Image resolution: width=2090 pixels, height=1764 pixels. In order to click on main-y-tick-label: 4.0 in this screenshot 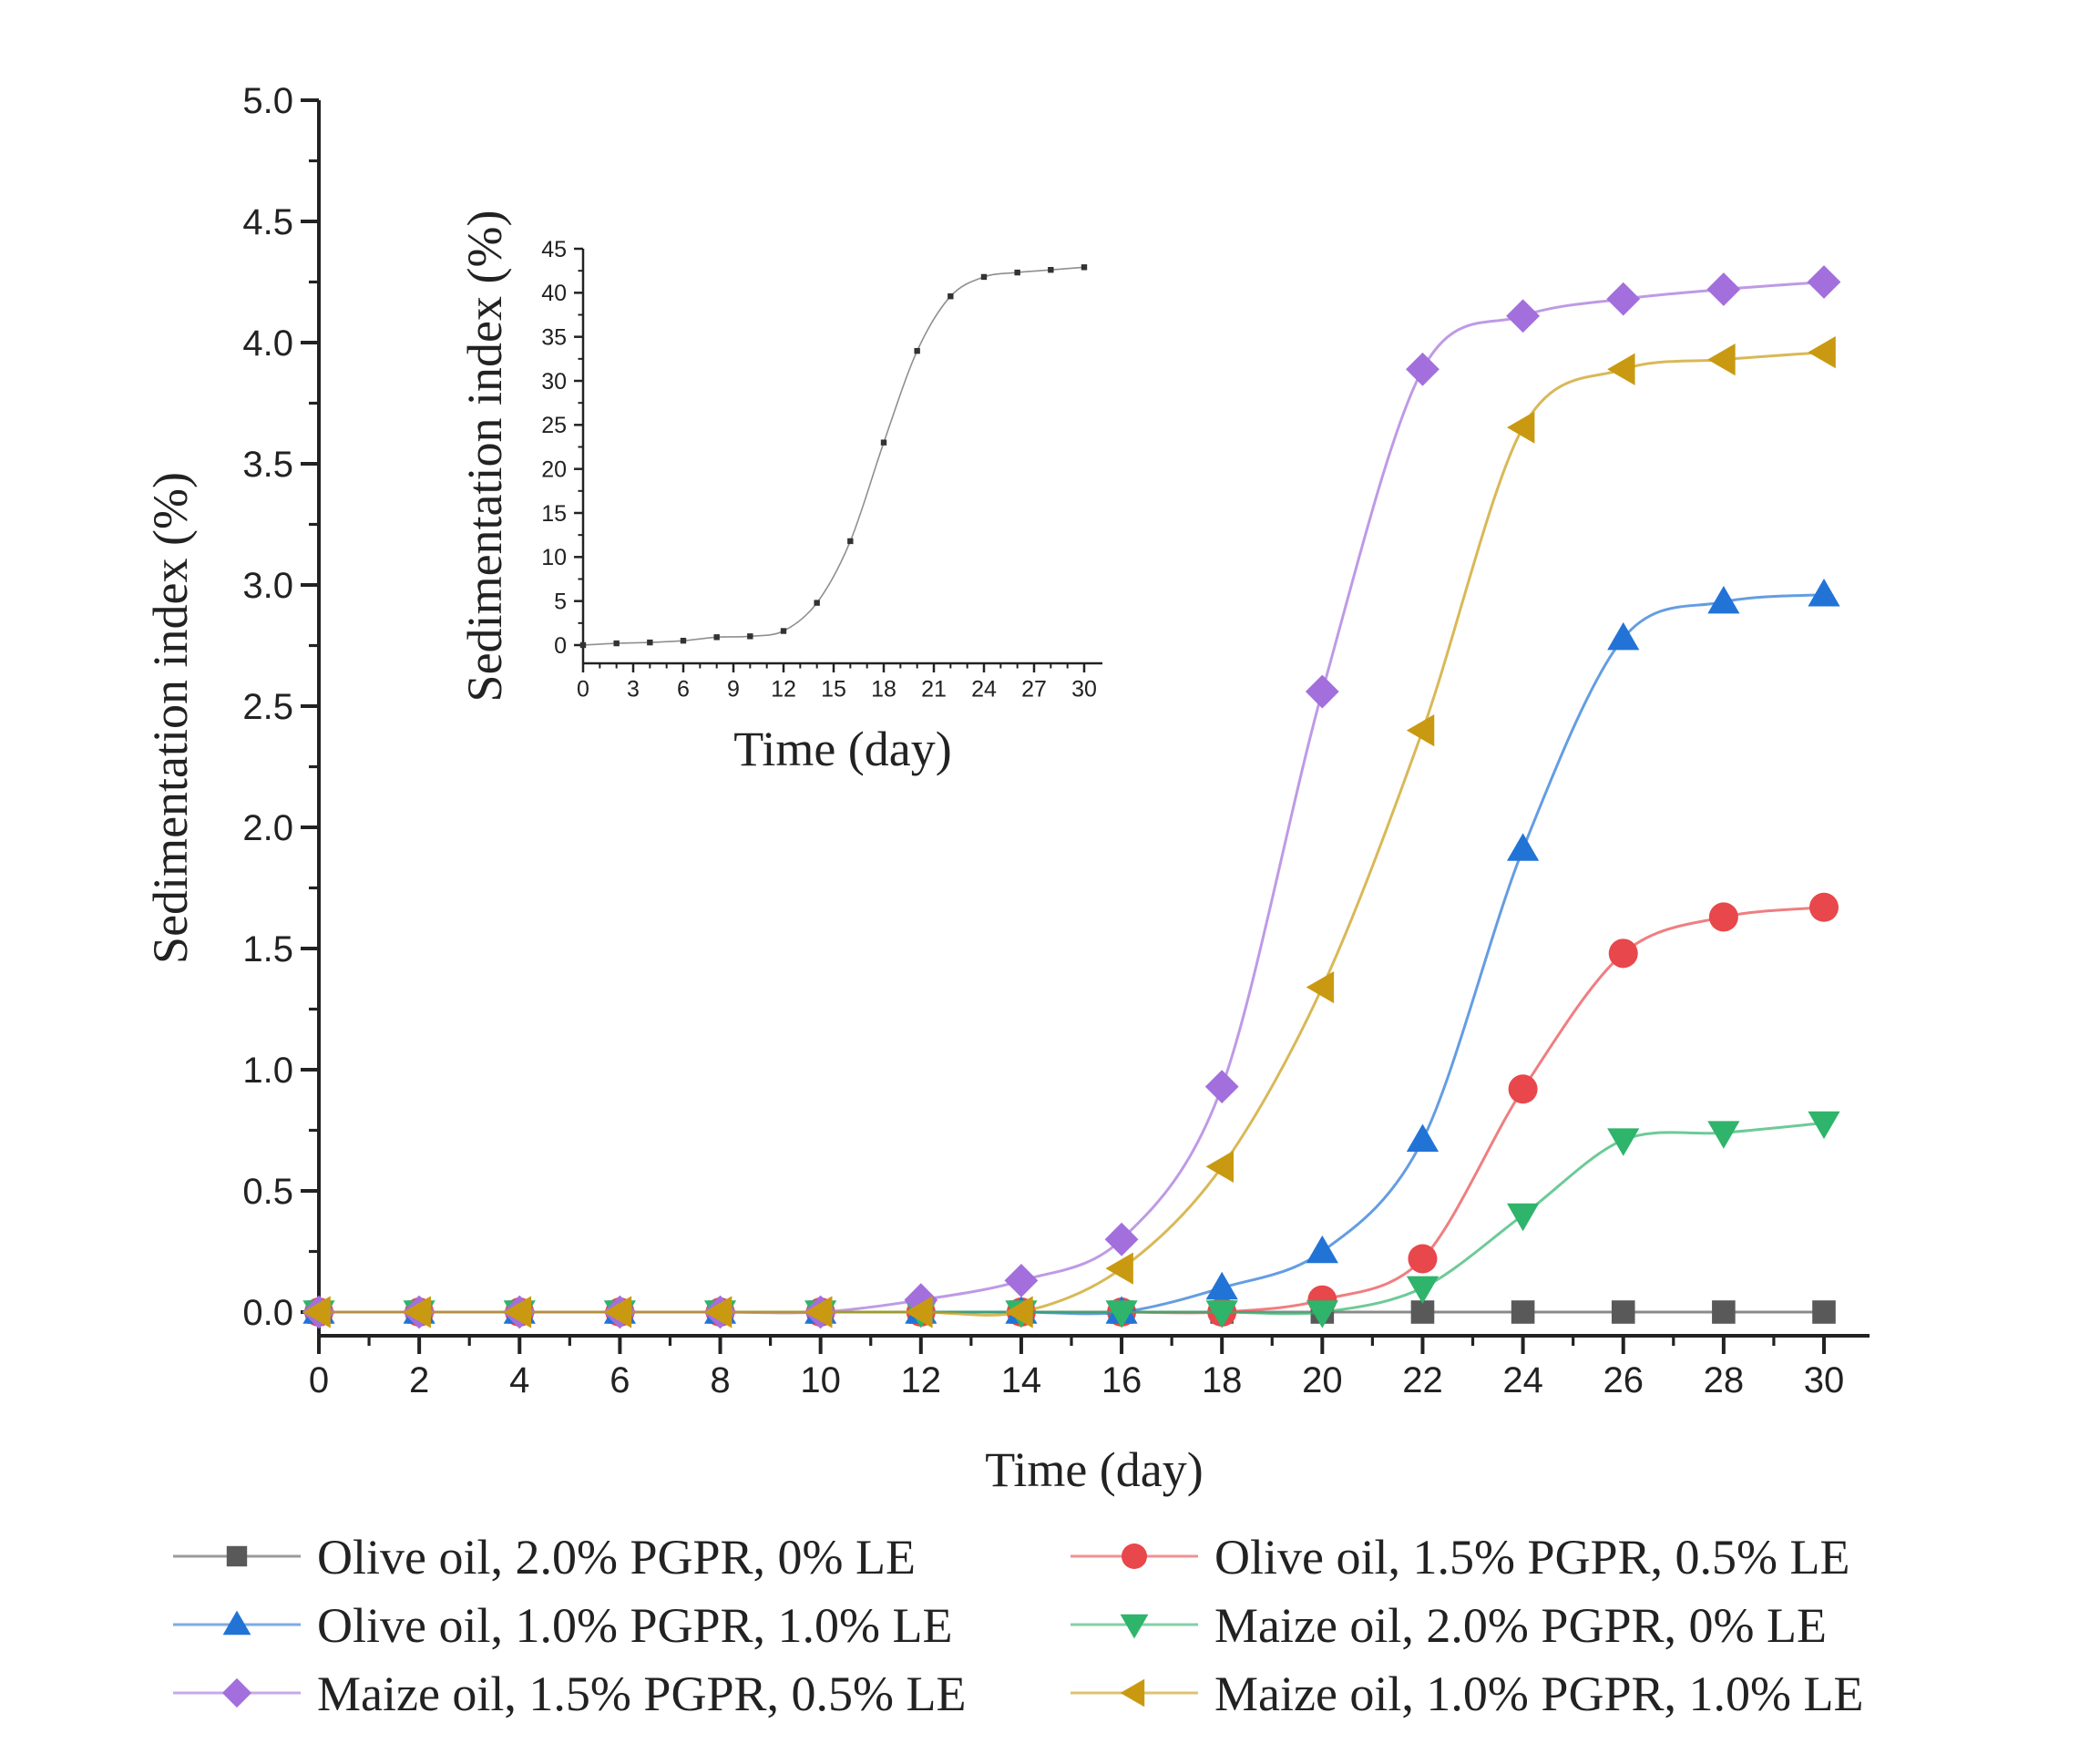, I will do `click(268, 343)`.